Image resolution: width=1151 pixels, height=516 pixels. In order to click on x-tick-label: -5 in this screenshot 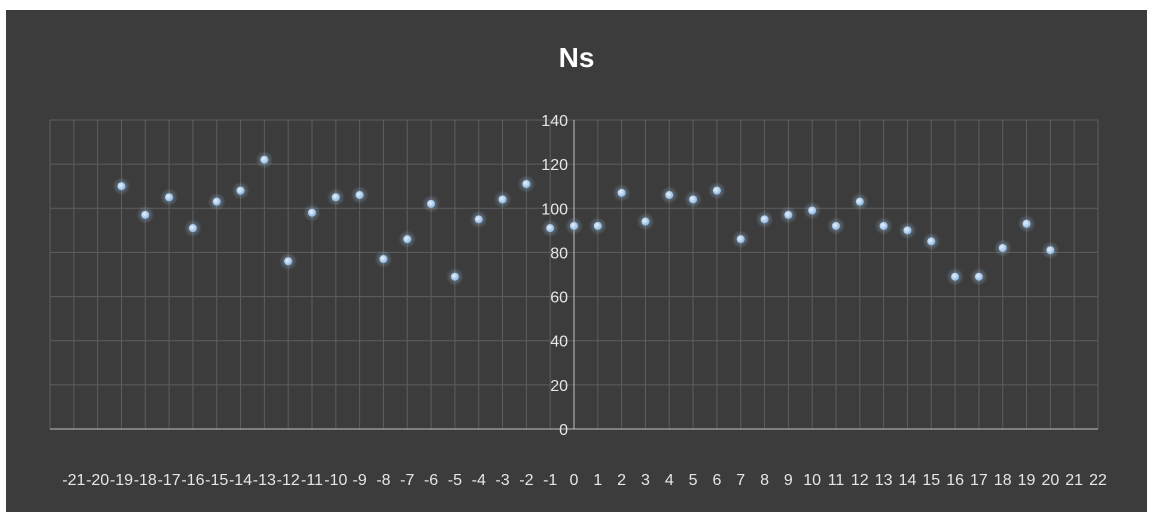, I will do `click(455, 480)`.